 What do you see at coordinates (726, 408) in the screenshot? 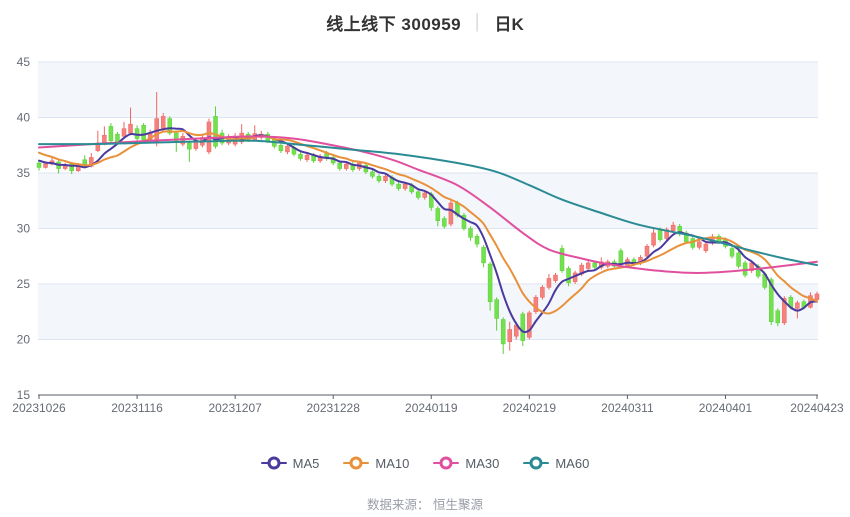
I see `svg-text: 20240401` at bounding box center [726, 408].